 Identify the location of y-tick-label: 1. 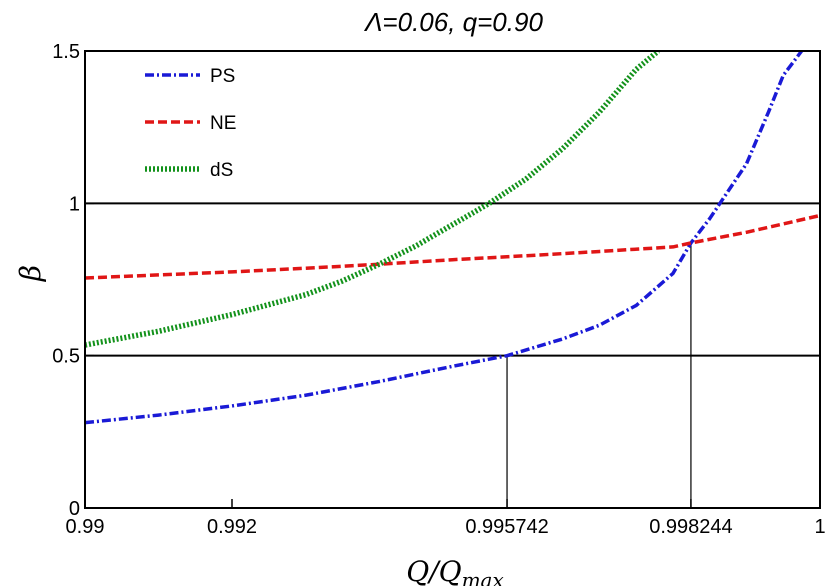
(74, 204).